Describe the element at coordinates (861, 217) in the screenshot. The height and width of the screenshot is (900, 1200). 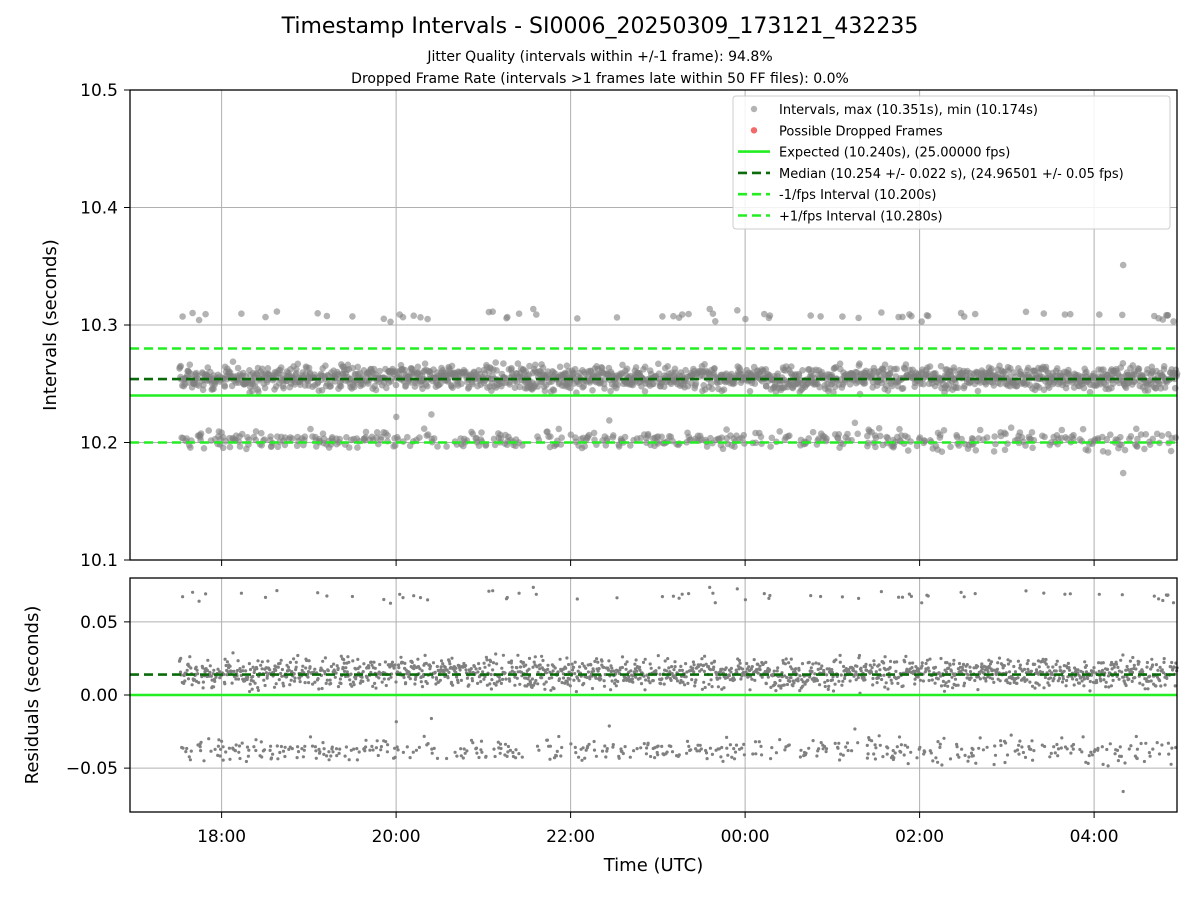
I see `legend-entry-label: +1/fps Interval (10.280s)` at that location.